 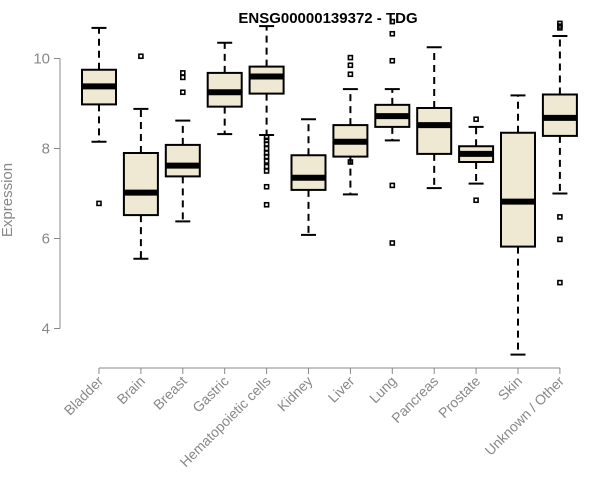 I want to click on x-tick-label: Skin, so click(x=510, y=388).